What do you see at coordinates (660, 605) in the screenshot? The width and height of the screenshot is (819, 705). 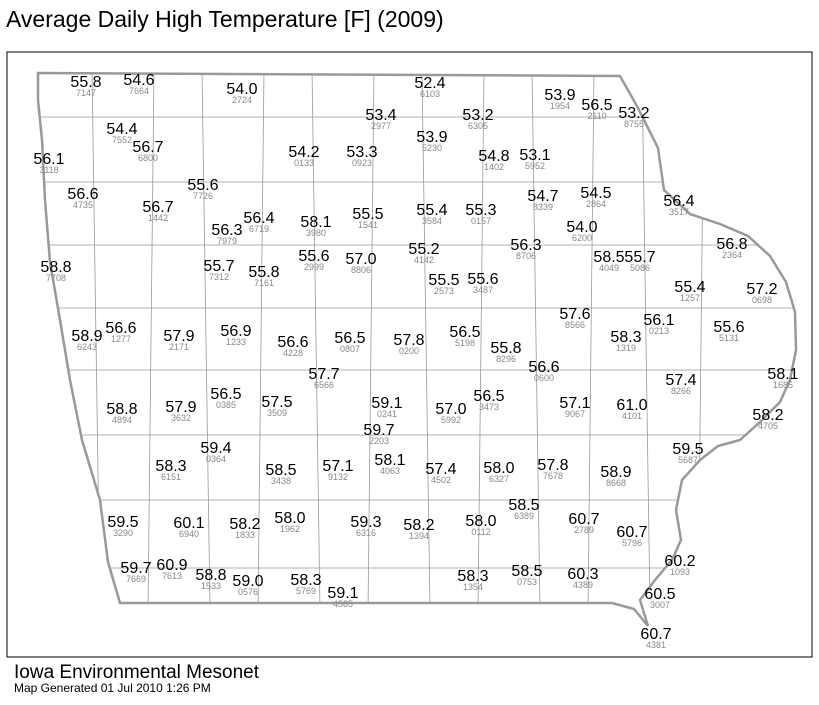 I see `station-id: 3007` at bounding box center [660, 605].